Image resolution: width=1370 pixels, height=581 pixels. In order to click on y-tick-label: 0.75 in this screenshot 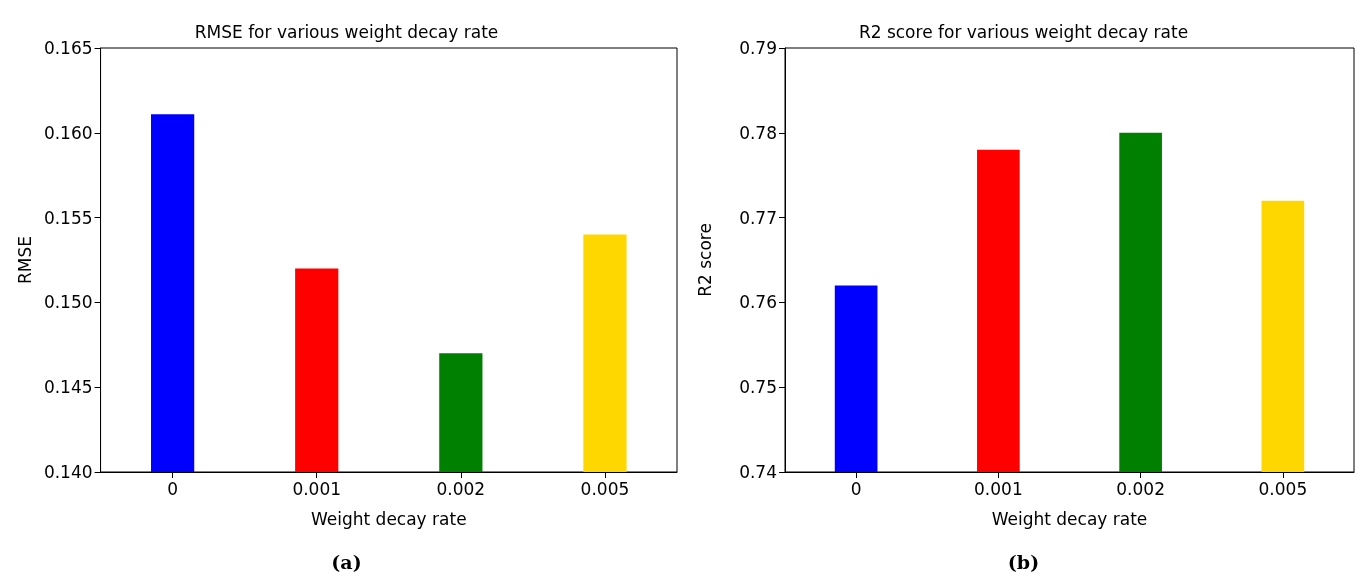, I will do `click(758, 387)`.